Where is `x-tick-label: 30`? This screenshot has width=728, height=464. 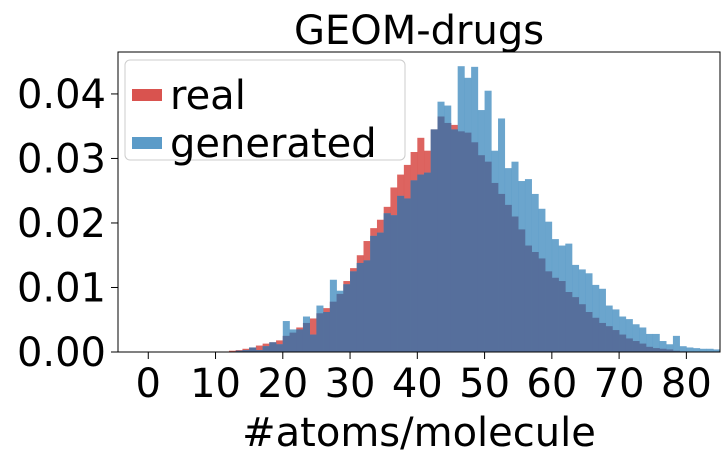
x-tick-label: 30 is located at coordinates (350, 384).